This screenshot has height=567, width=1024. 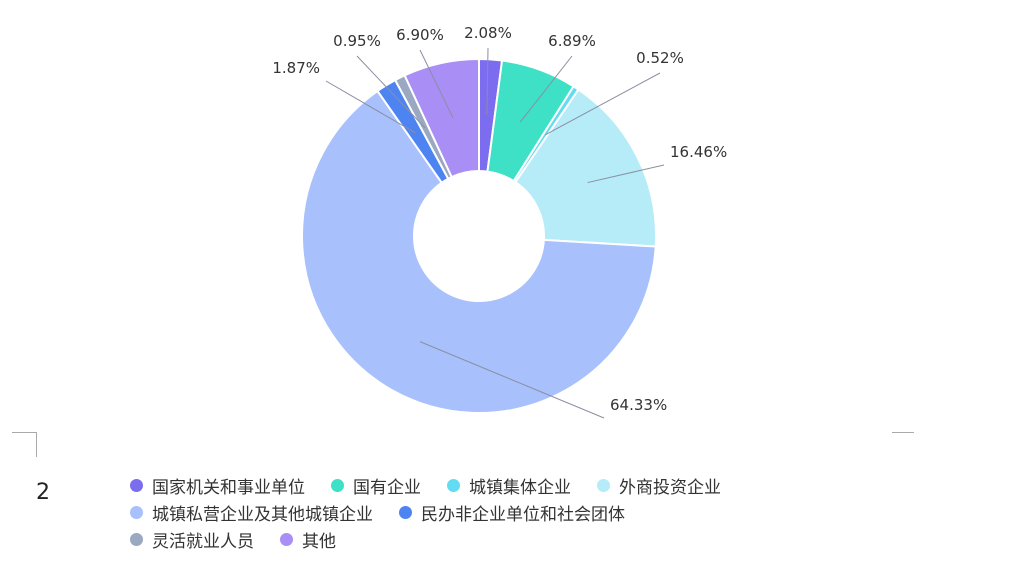 What do you see at coordinates (387, 488) in the screenshot?
I see `legend-label: 国有企业` at bounding box center [387, 488].